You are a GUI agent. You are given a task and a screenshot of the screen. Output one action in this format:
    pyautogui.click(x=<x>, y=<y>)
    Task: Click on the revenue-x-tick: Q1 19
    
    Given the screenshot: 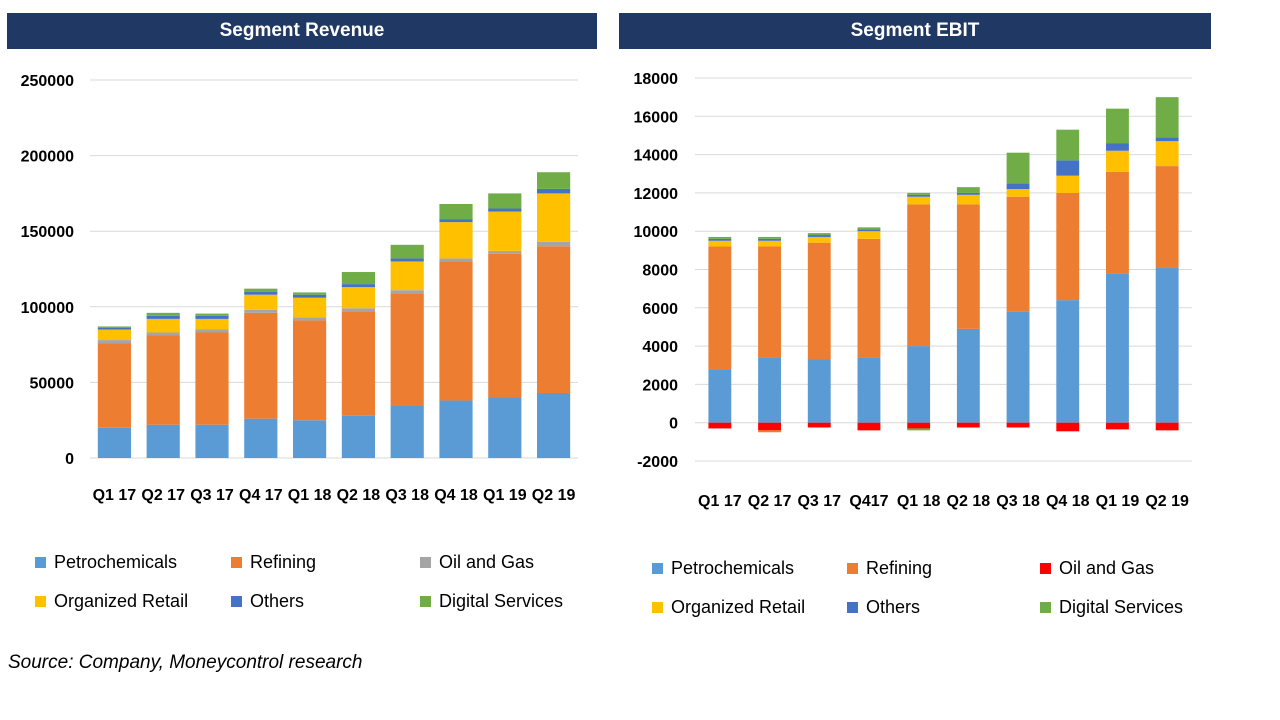 What is the action you would take?
    pyautogui.click(x=505, y=495)
    